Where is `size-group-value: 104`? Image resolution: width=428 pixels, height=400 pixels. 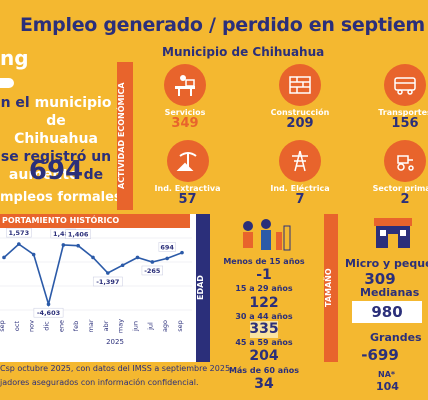
size-group-value: 104 is located at coordinates (387, 386).